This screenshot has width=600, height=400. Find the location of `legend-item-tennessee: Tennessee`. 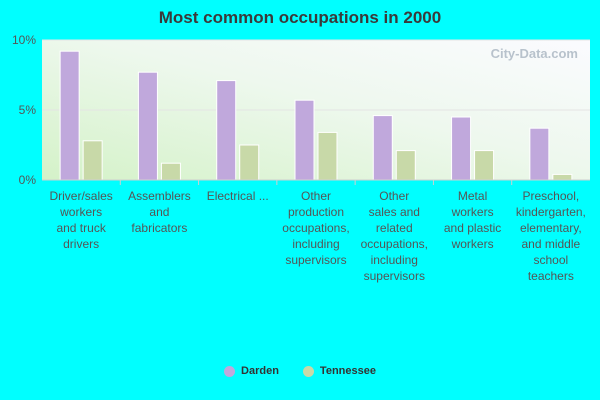

legend-item-tennessee: Tennessee is located at coordinates (339, 371).